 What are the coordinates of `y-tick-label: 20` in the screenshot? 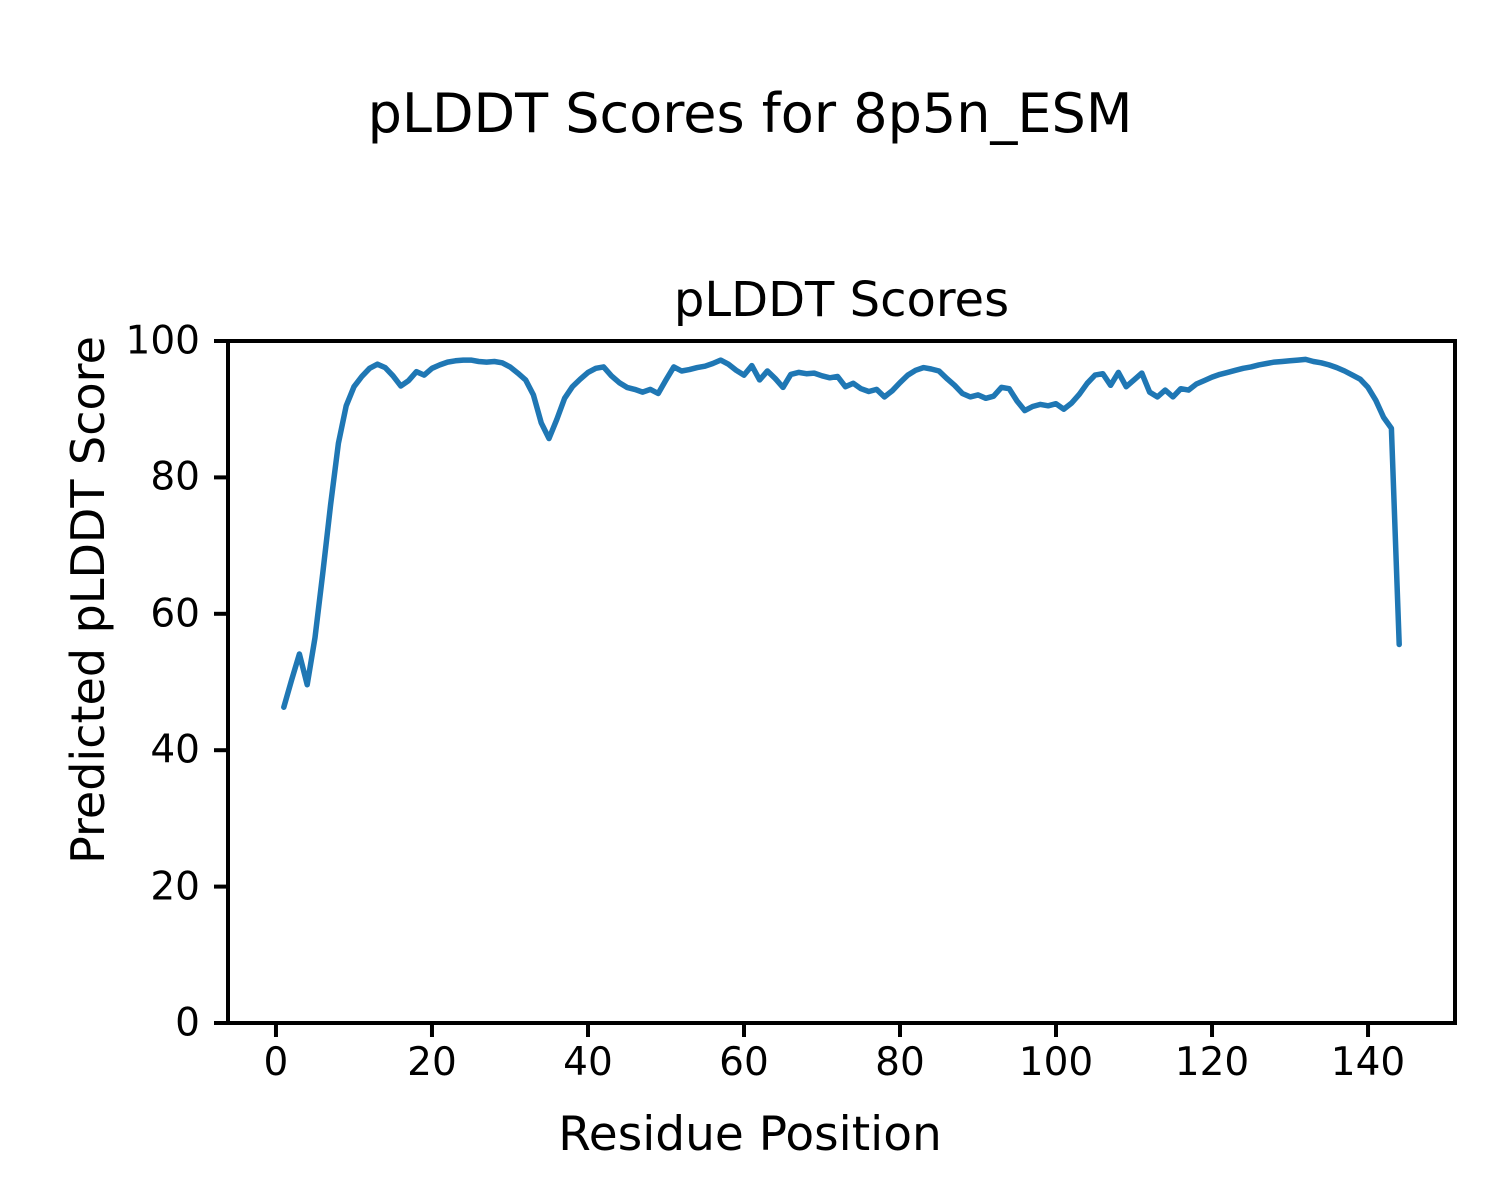 It's located at (175, 887).